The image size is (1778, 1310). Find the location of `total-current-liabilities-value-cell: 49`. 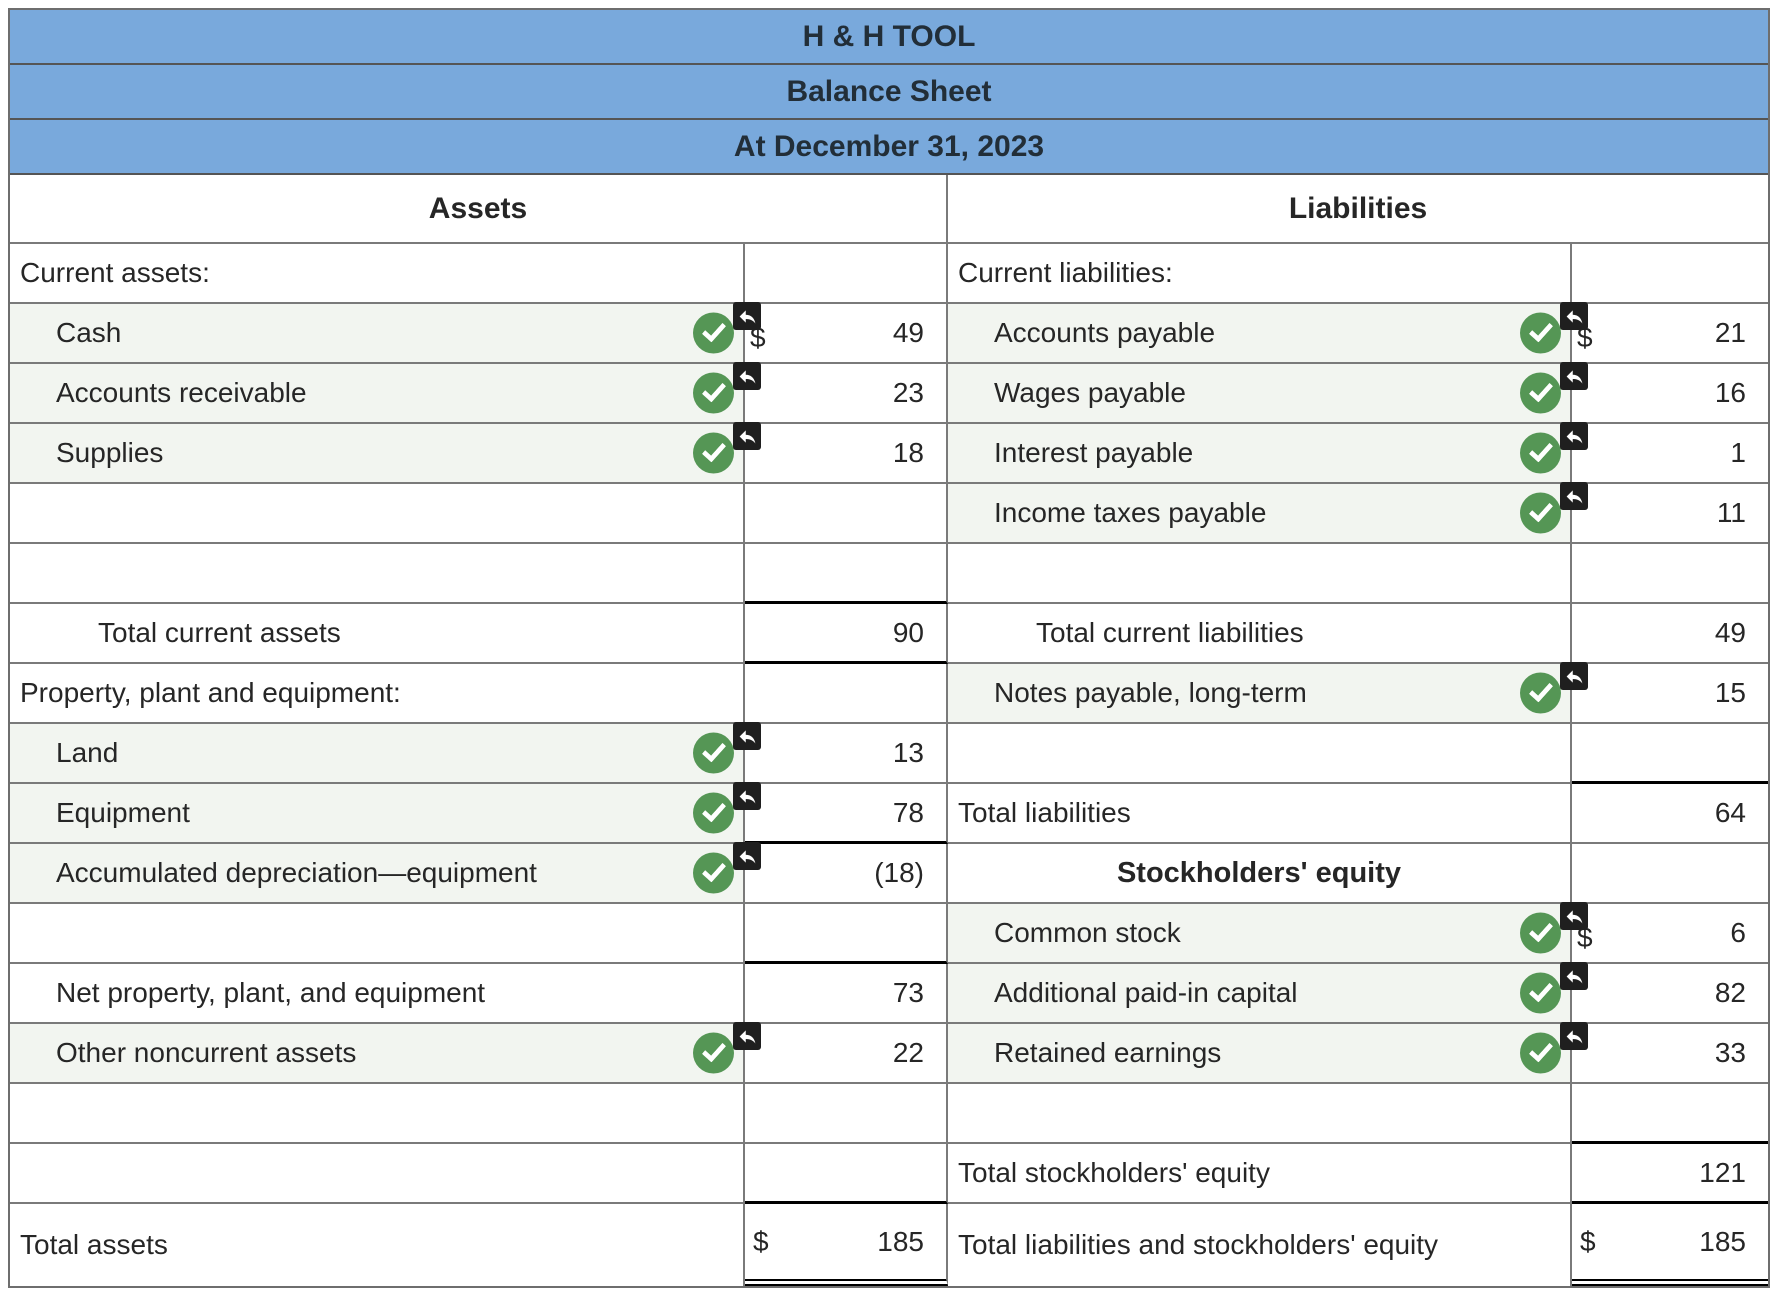

total-current-liabilities-value-cell: 49 is located at coordinates (1670, 634).